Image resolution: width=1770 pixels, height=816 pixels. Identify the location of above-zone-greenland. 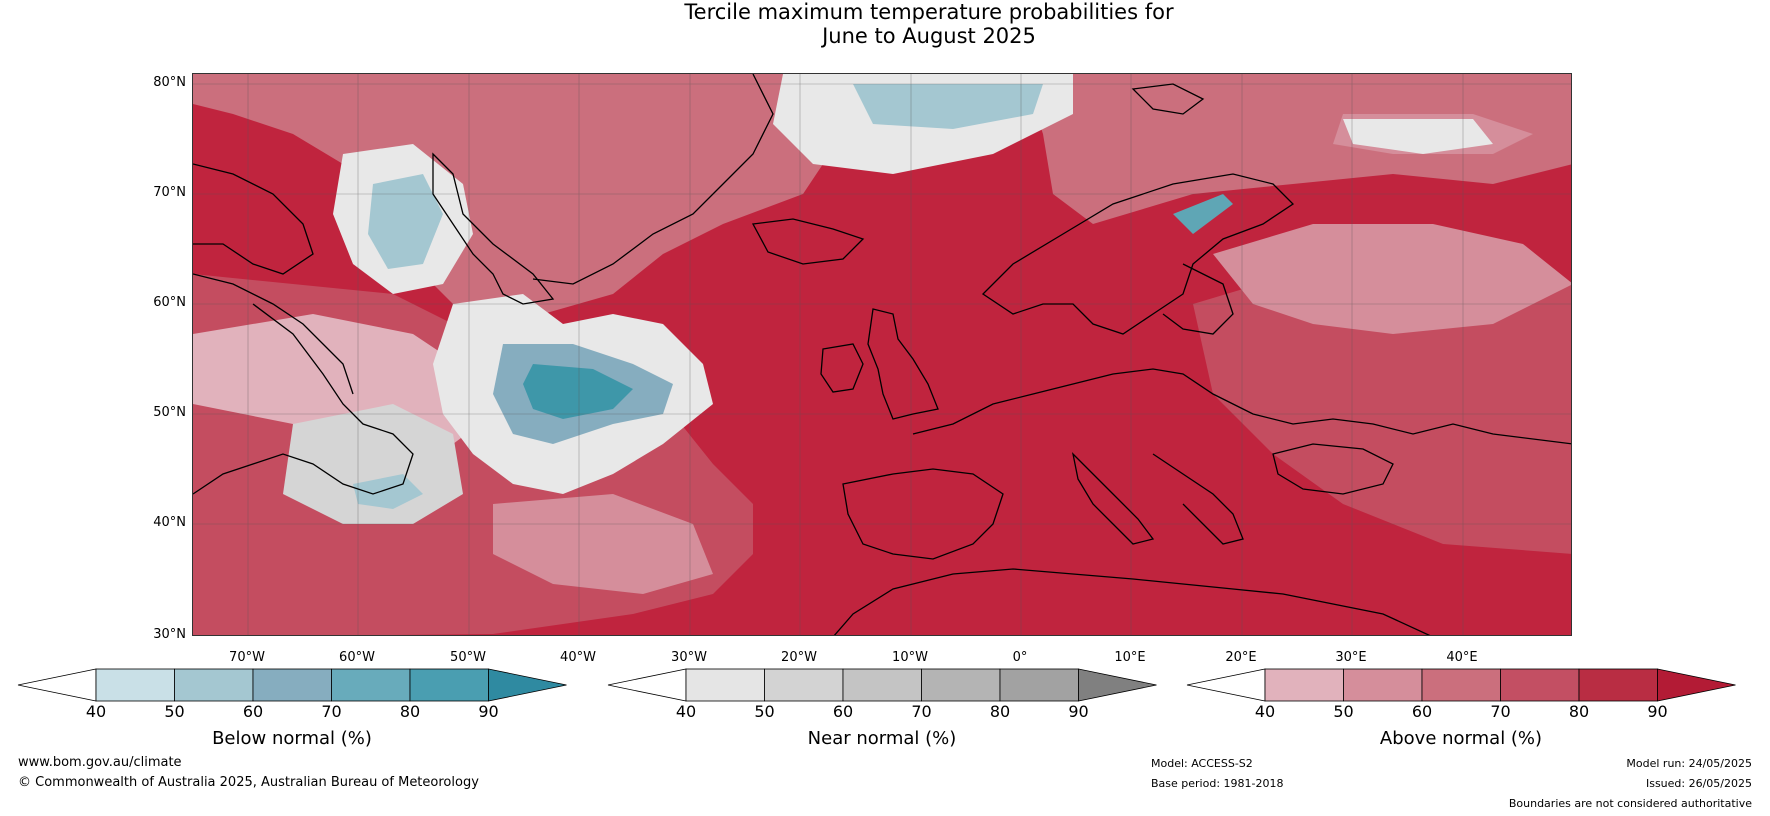
(518, 199).